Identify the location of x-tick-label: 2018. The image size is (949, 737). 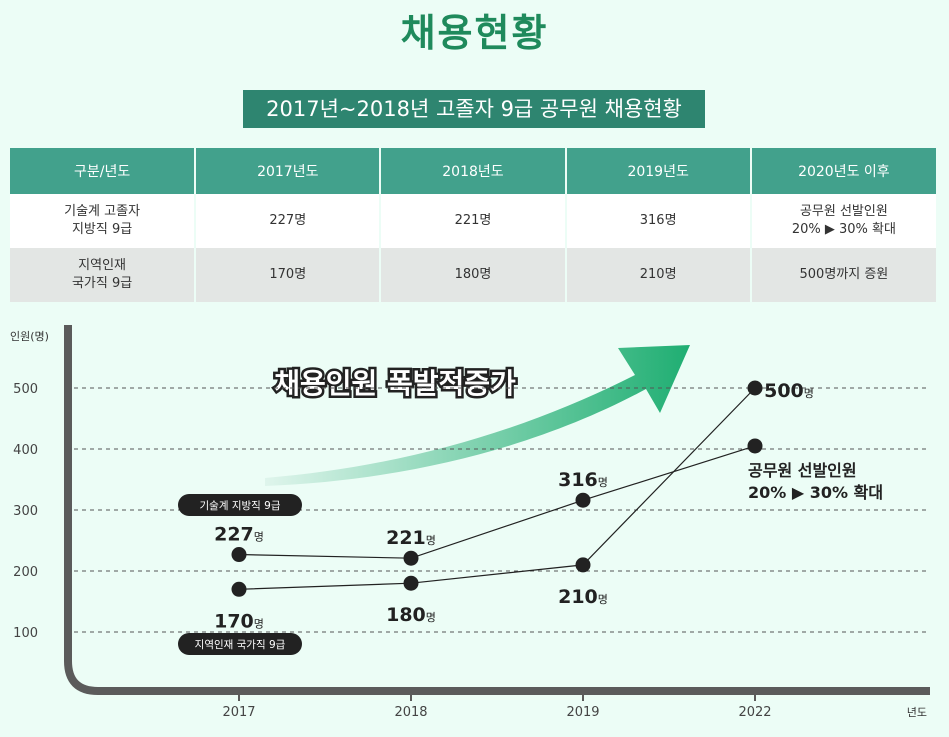
(410, 712).